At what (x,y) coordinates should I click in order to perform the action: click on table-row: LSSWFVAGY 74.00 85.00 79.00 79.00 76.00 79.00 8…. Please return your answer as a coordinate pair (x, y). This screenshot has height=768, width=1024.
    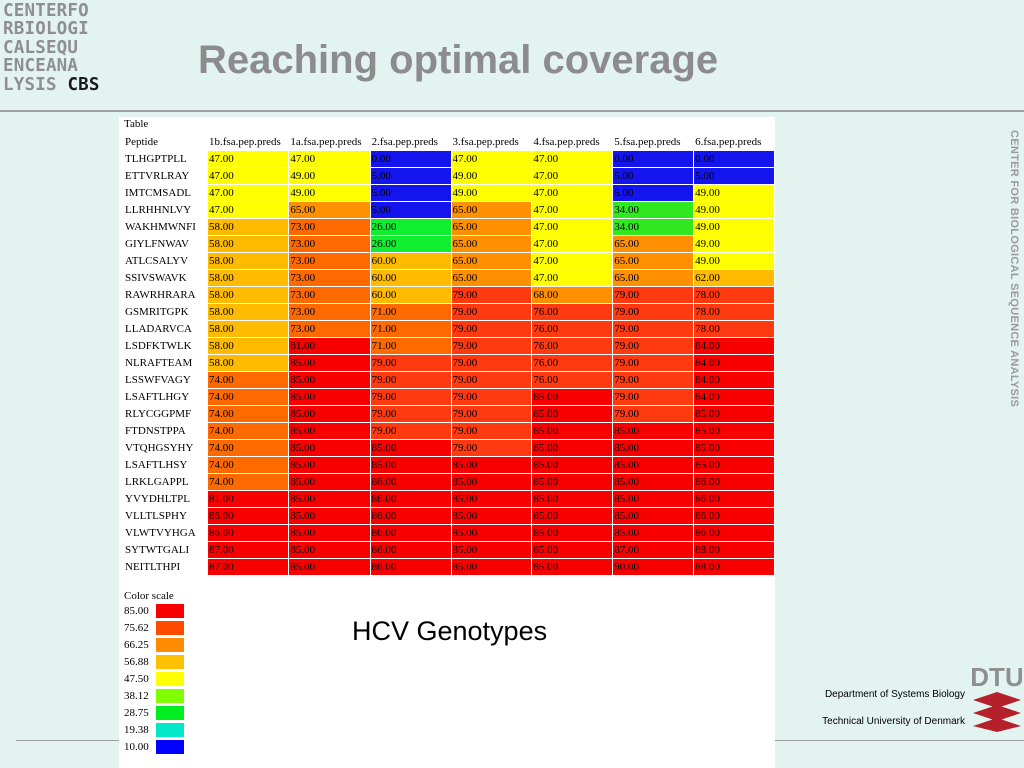
    Looking at the image, I should click on (449, 380).